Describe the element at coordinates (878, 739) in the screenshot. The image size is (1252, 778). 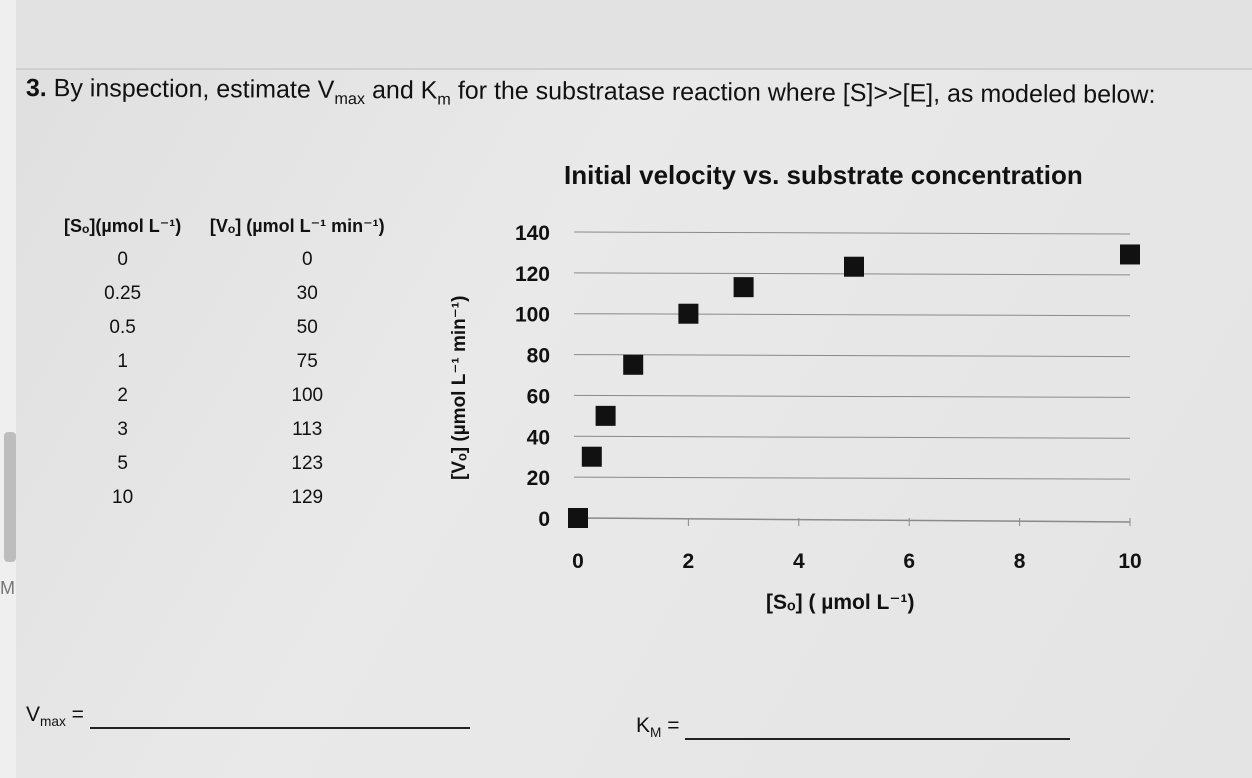
I see `km-answer-line` at that location.